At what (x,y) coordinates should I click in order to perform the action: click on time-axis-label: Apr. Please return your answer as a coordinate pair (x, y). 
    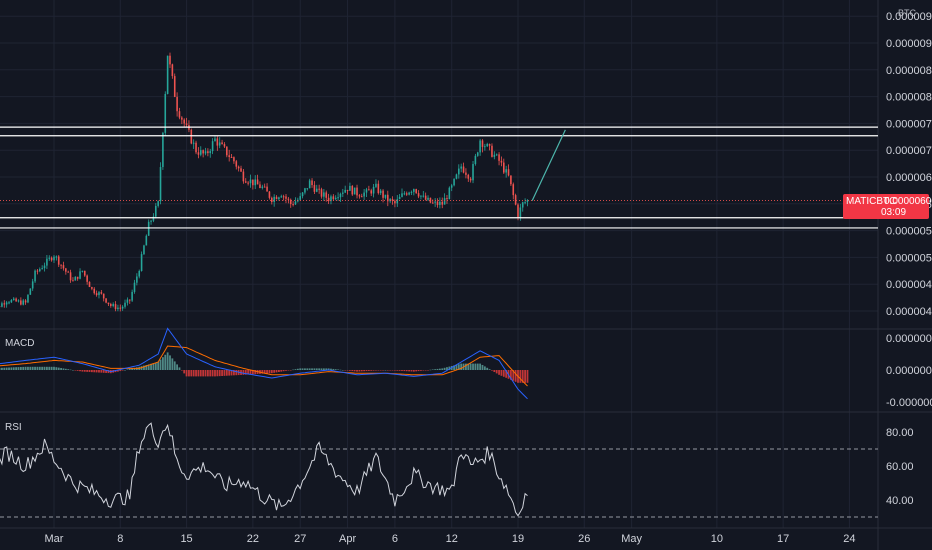
    Looking at the image, I should click on (347, 539).